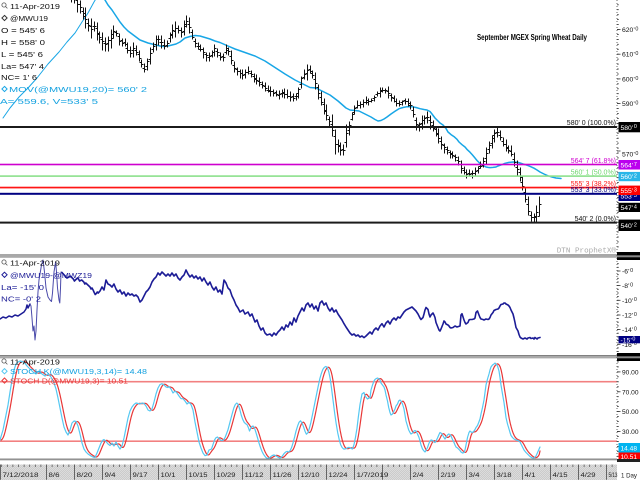 The width and height of the screenshot is (640, 480). What do you see at coordinates (504, 475) in the screenshot?
I see `svg-text: 3/18` at bounding box center [504, 475].